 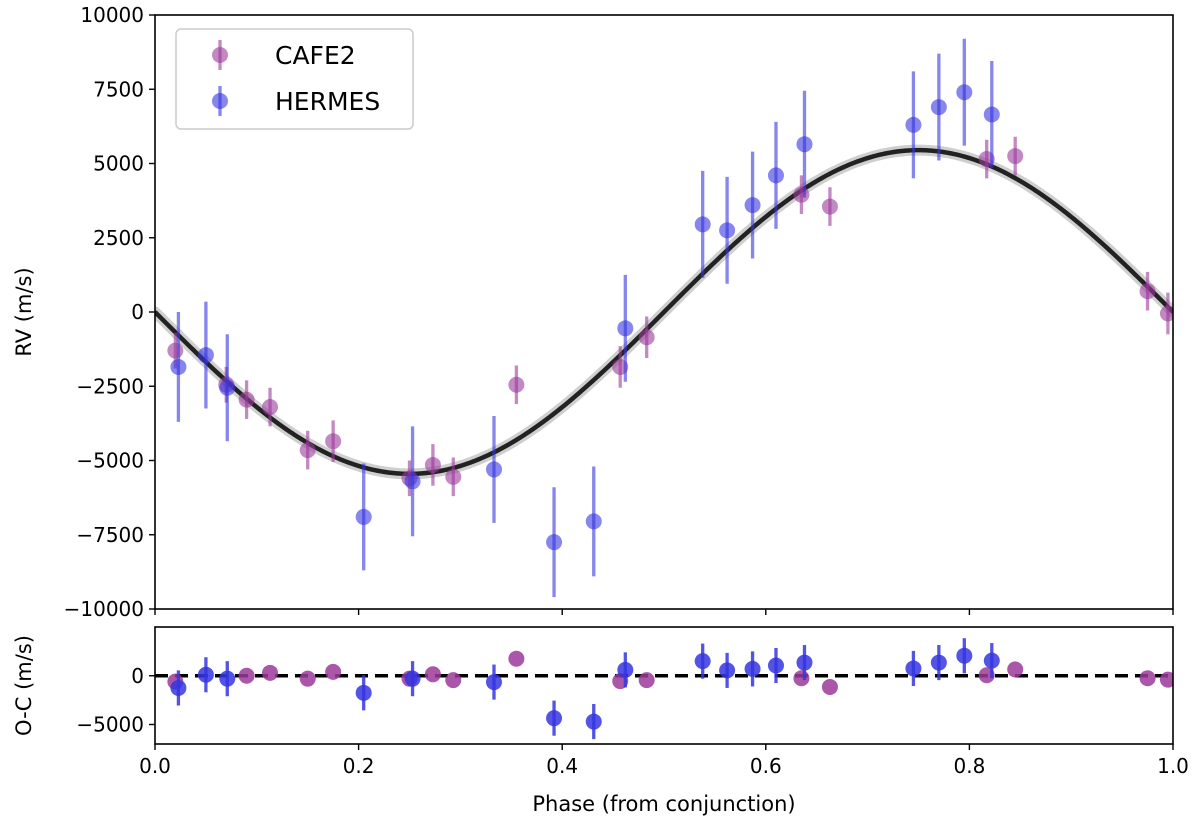 I want to click on legend-box, so click(x=294, y=79).